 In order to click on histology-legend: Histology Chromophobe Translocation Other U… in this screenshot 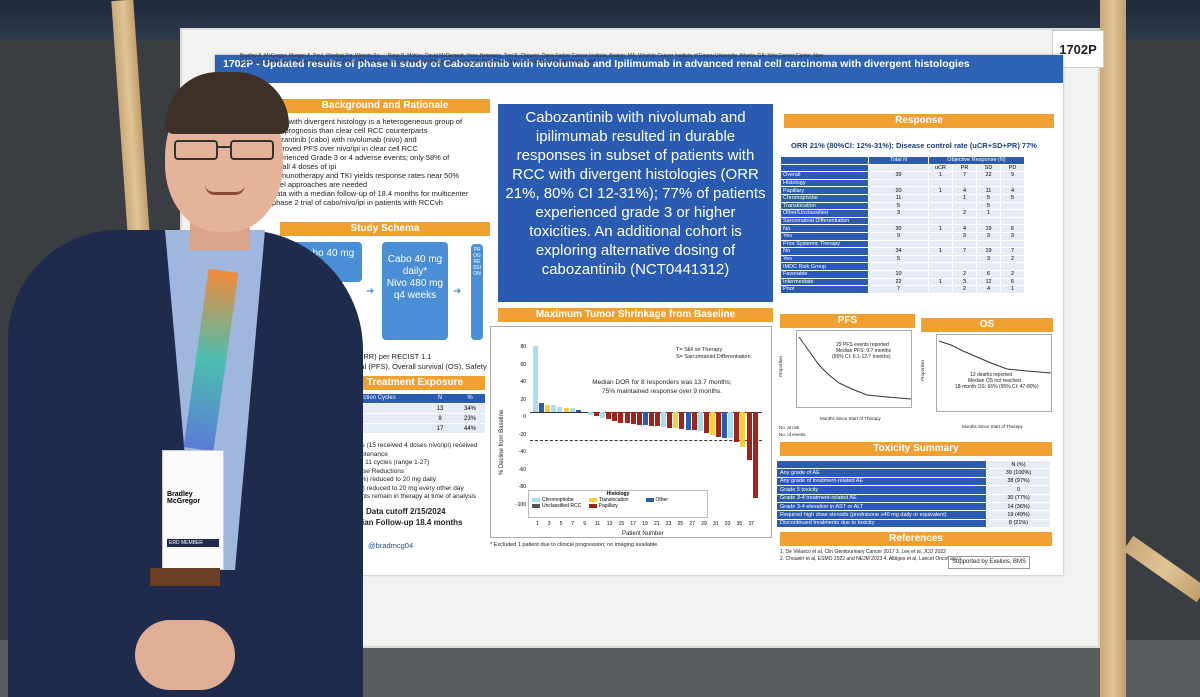, I will do `click(618, 504)`.